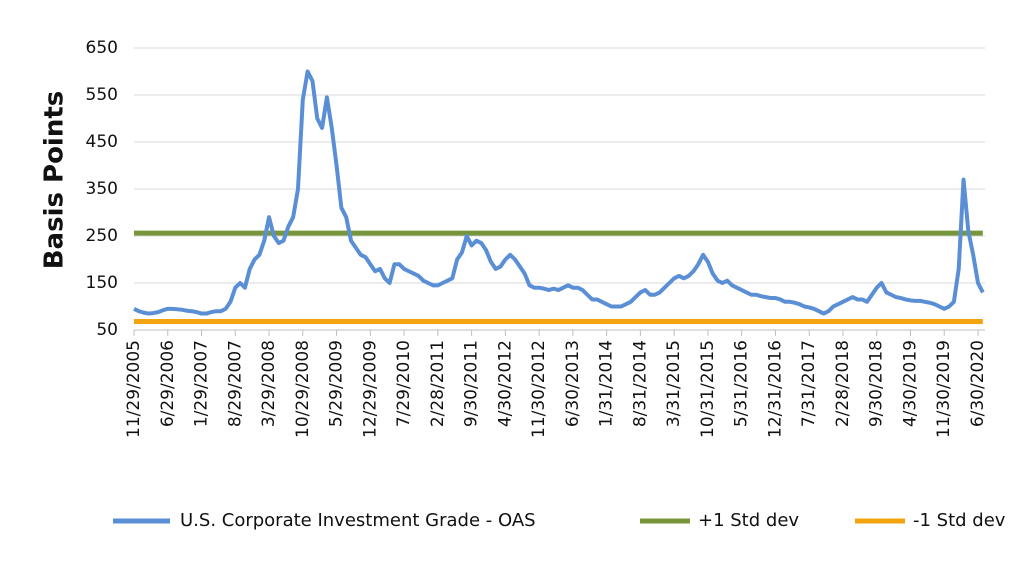  I want to click on x-tick-label: 12/29/2009, so click(370, 389).